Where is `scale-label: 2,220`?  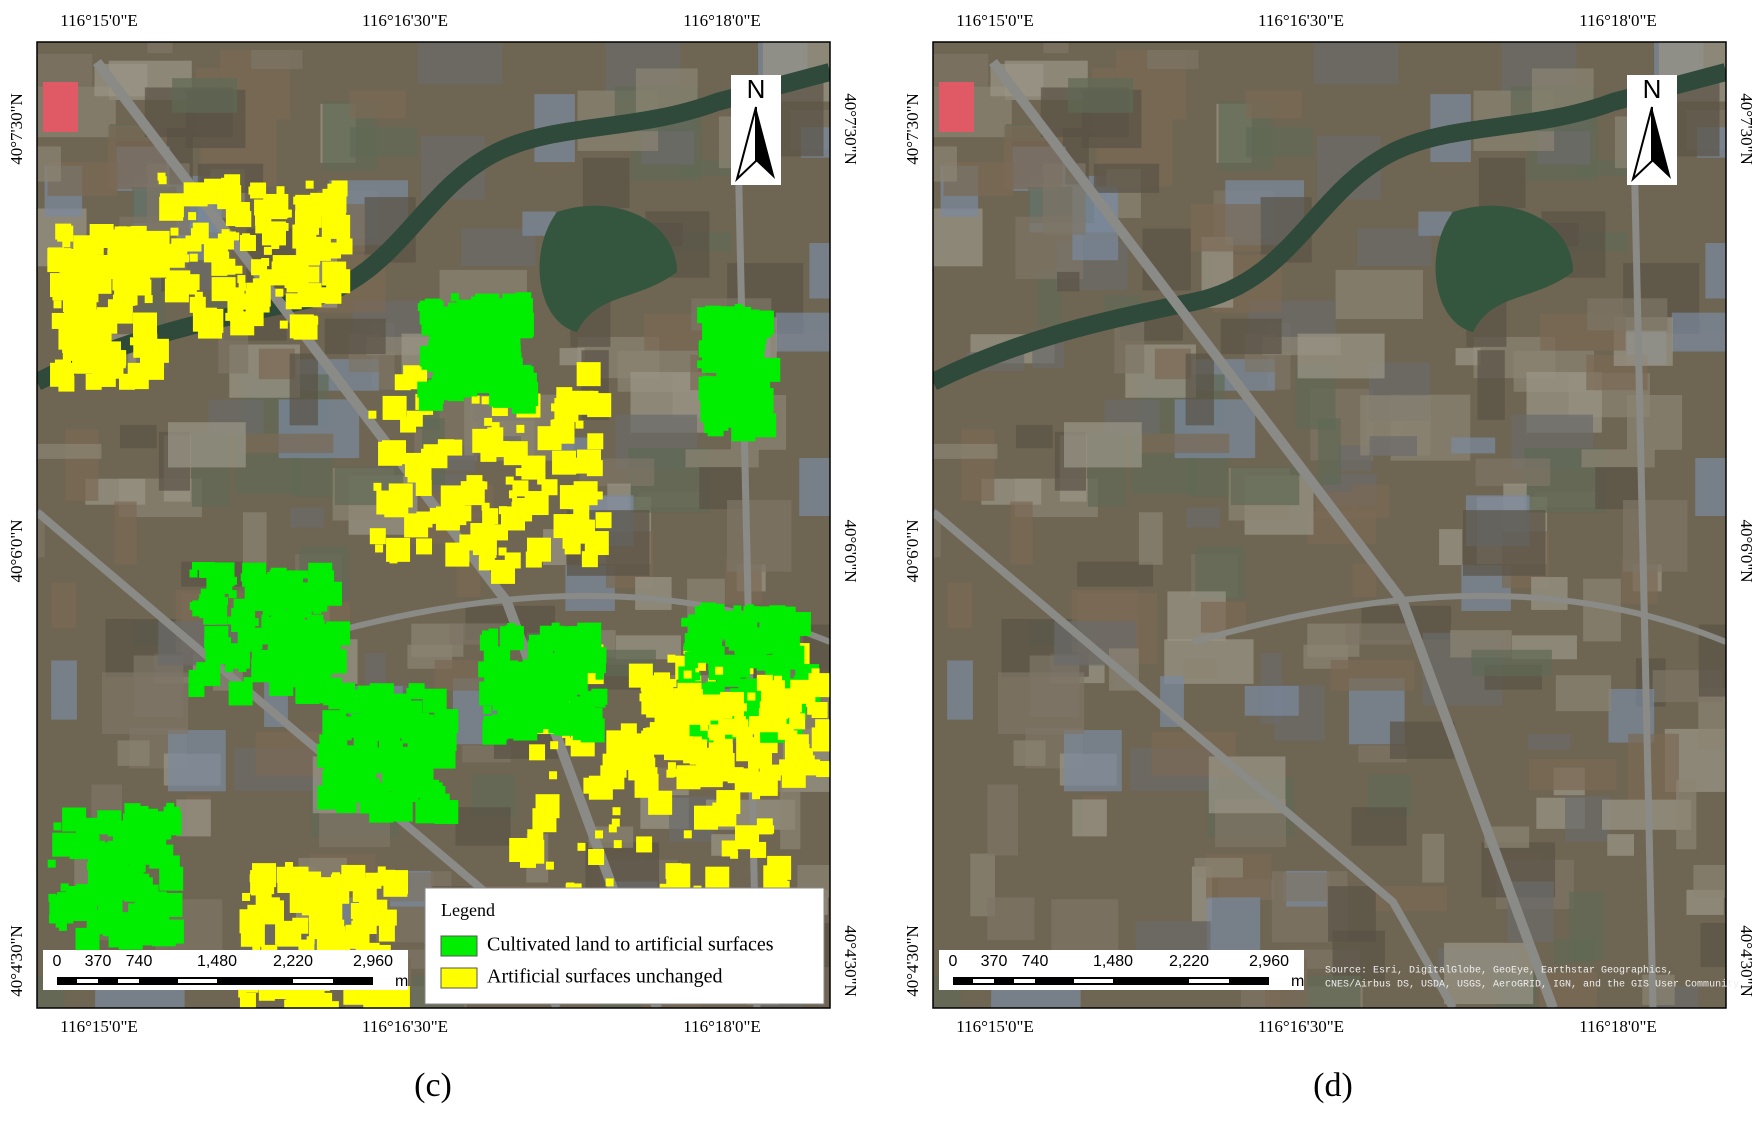 scale-label: 2,220 is located at coordinates (1189, 961).